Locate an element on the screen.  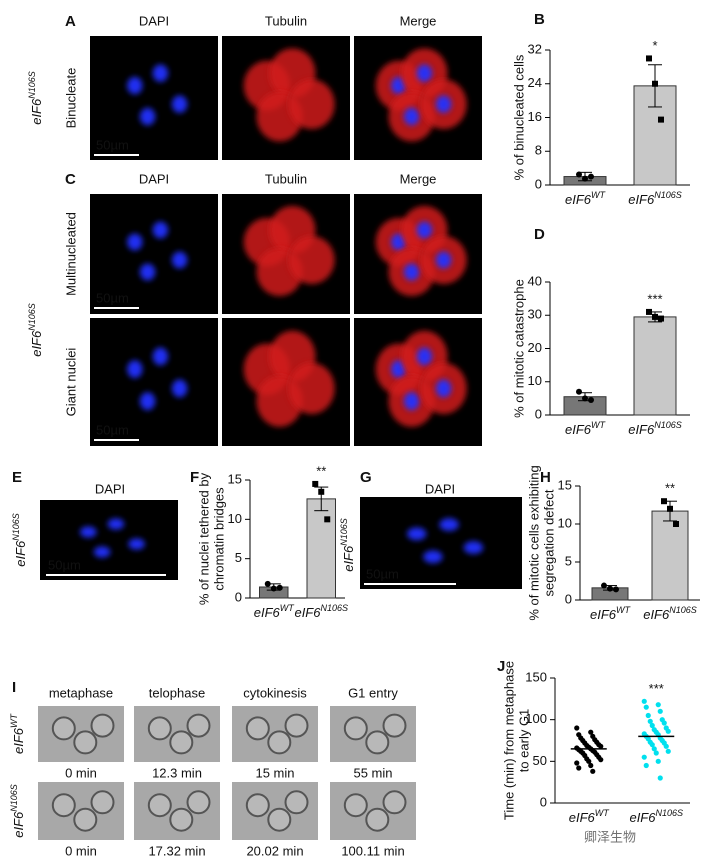
row-label: Giant nuclei is located at coordinates (70, 382).